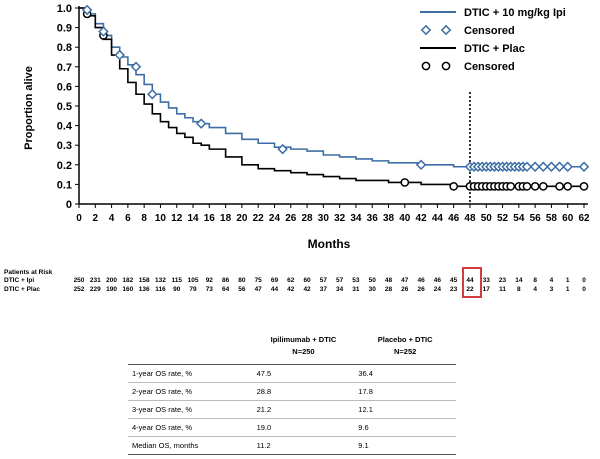 This screenshot has height=459, width=600. What do you see at coordinates (128, 280) in the screenshot?
I see `risk-count: 182` at bounding box center [128, 280].